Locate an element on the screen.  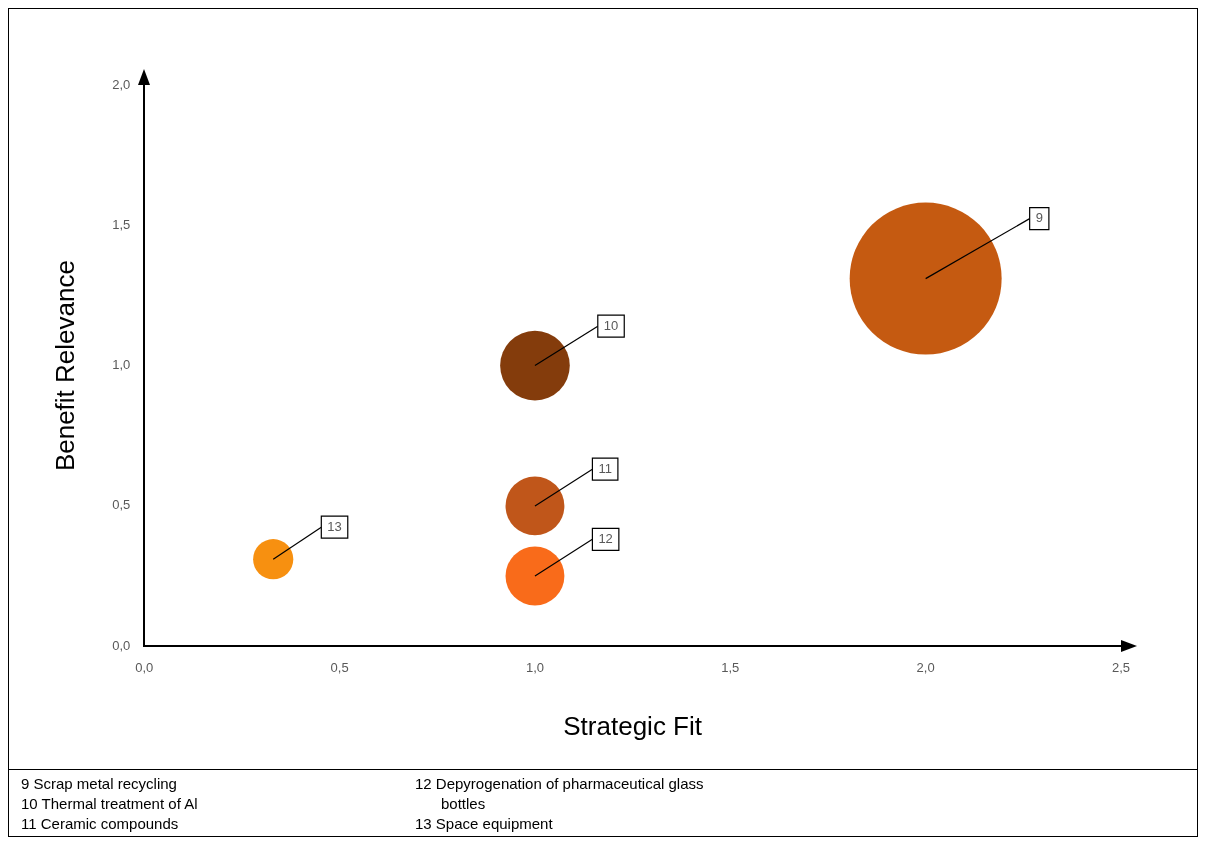
text: 11 Ceramic compounds is located at coordinates (100, 824).